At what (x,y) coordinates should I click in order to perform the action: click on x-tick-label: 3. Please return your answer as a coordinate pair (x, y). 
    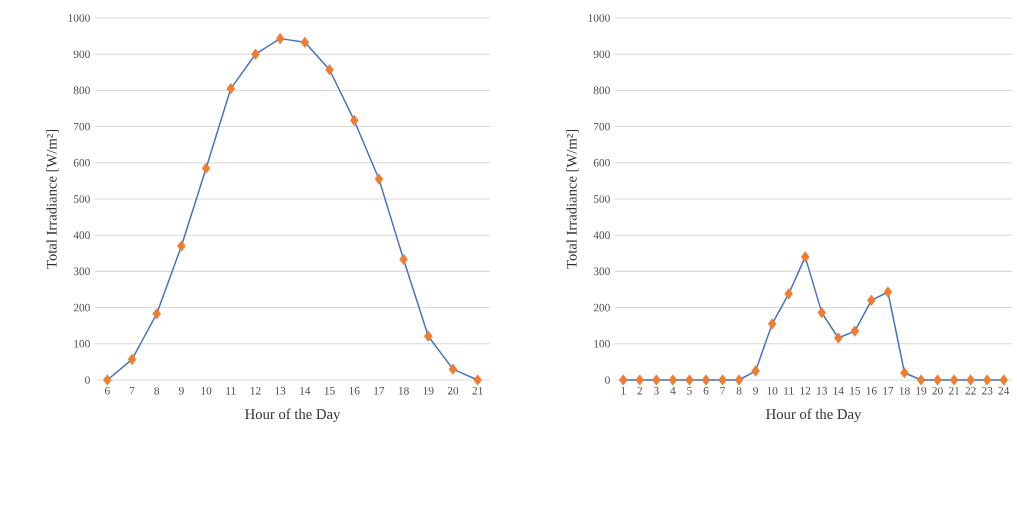
    Looking at the image, I should click on (656, 390).